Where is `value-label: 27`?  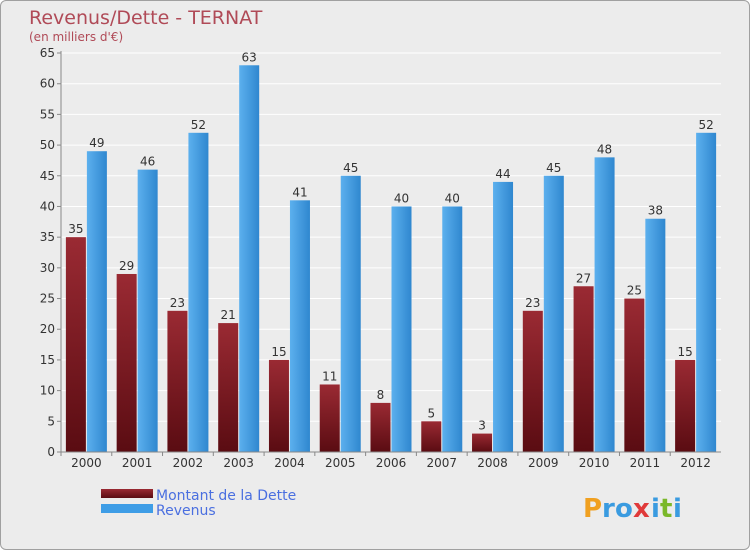
value-label: 27 is located at coordinates (583, 278).